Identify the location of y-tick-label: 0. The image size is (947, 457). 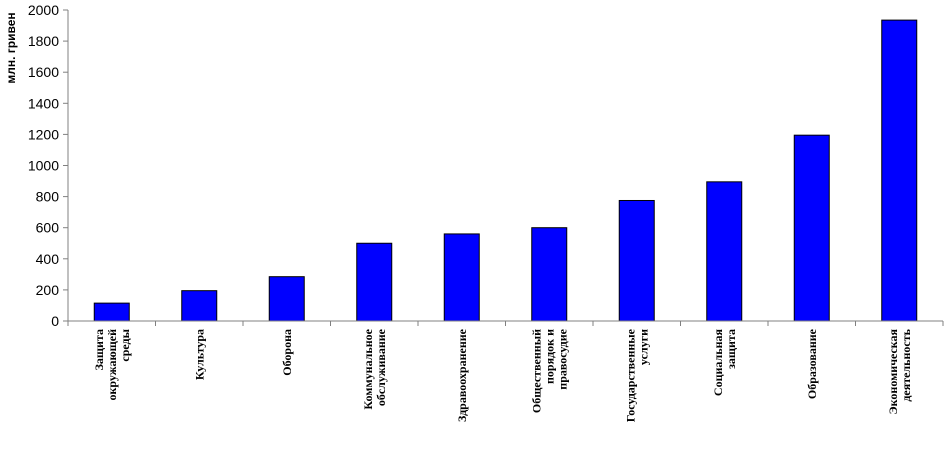
(55, 321).